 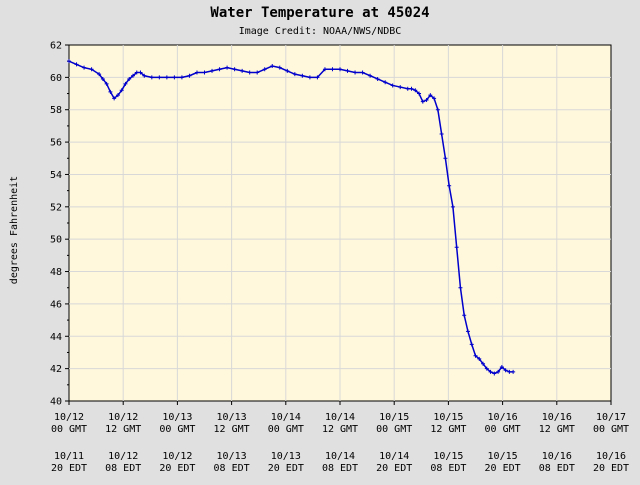 What do you see at coordinates (503, 462) in the screenshot?
I see `x-tick-label-local: 10/15 20 EDT` at bounding box center [503, 462].